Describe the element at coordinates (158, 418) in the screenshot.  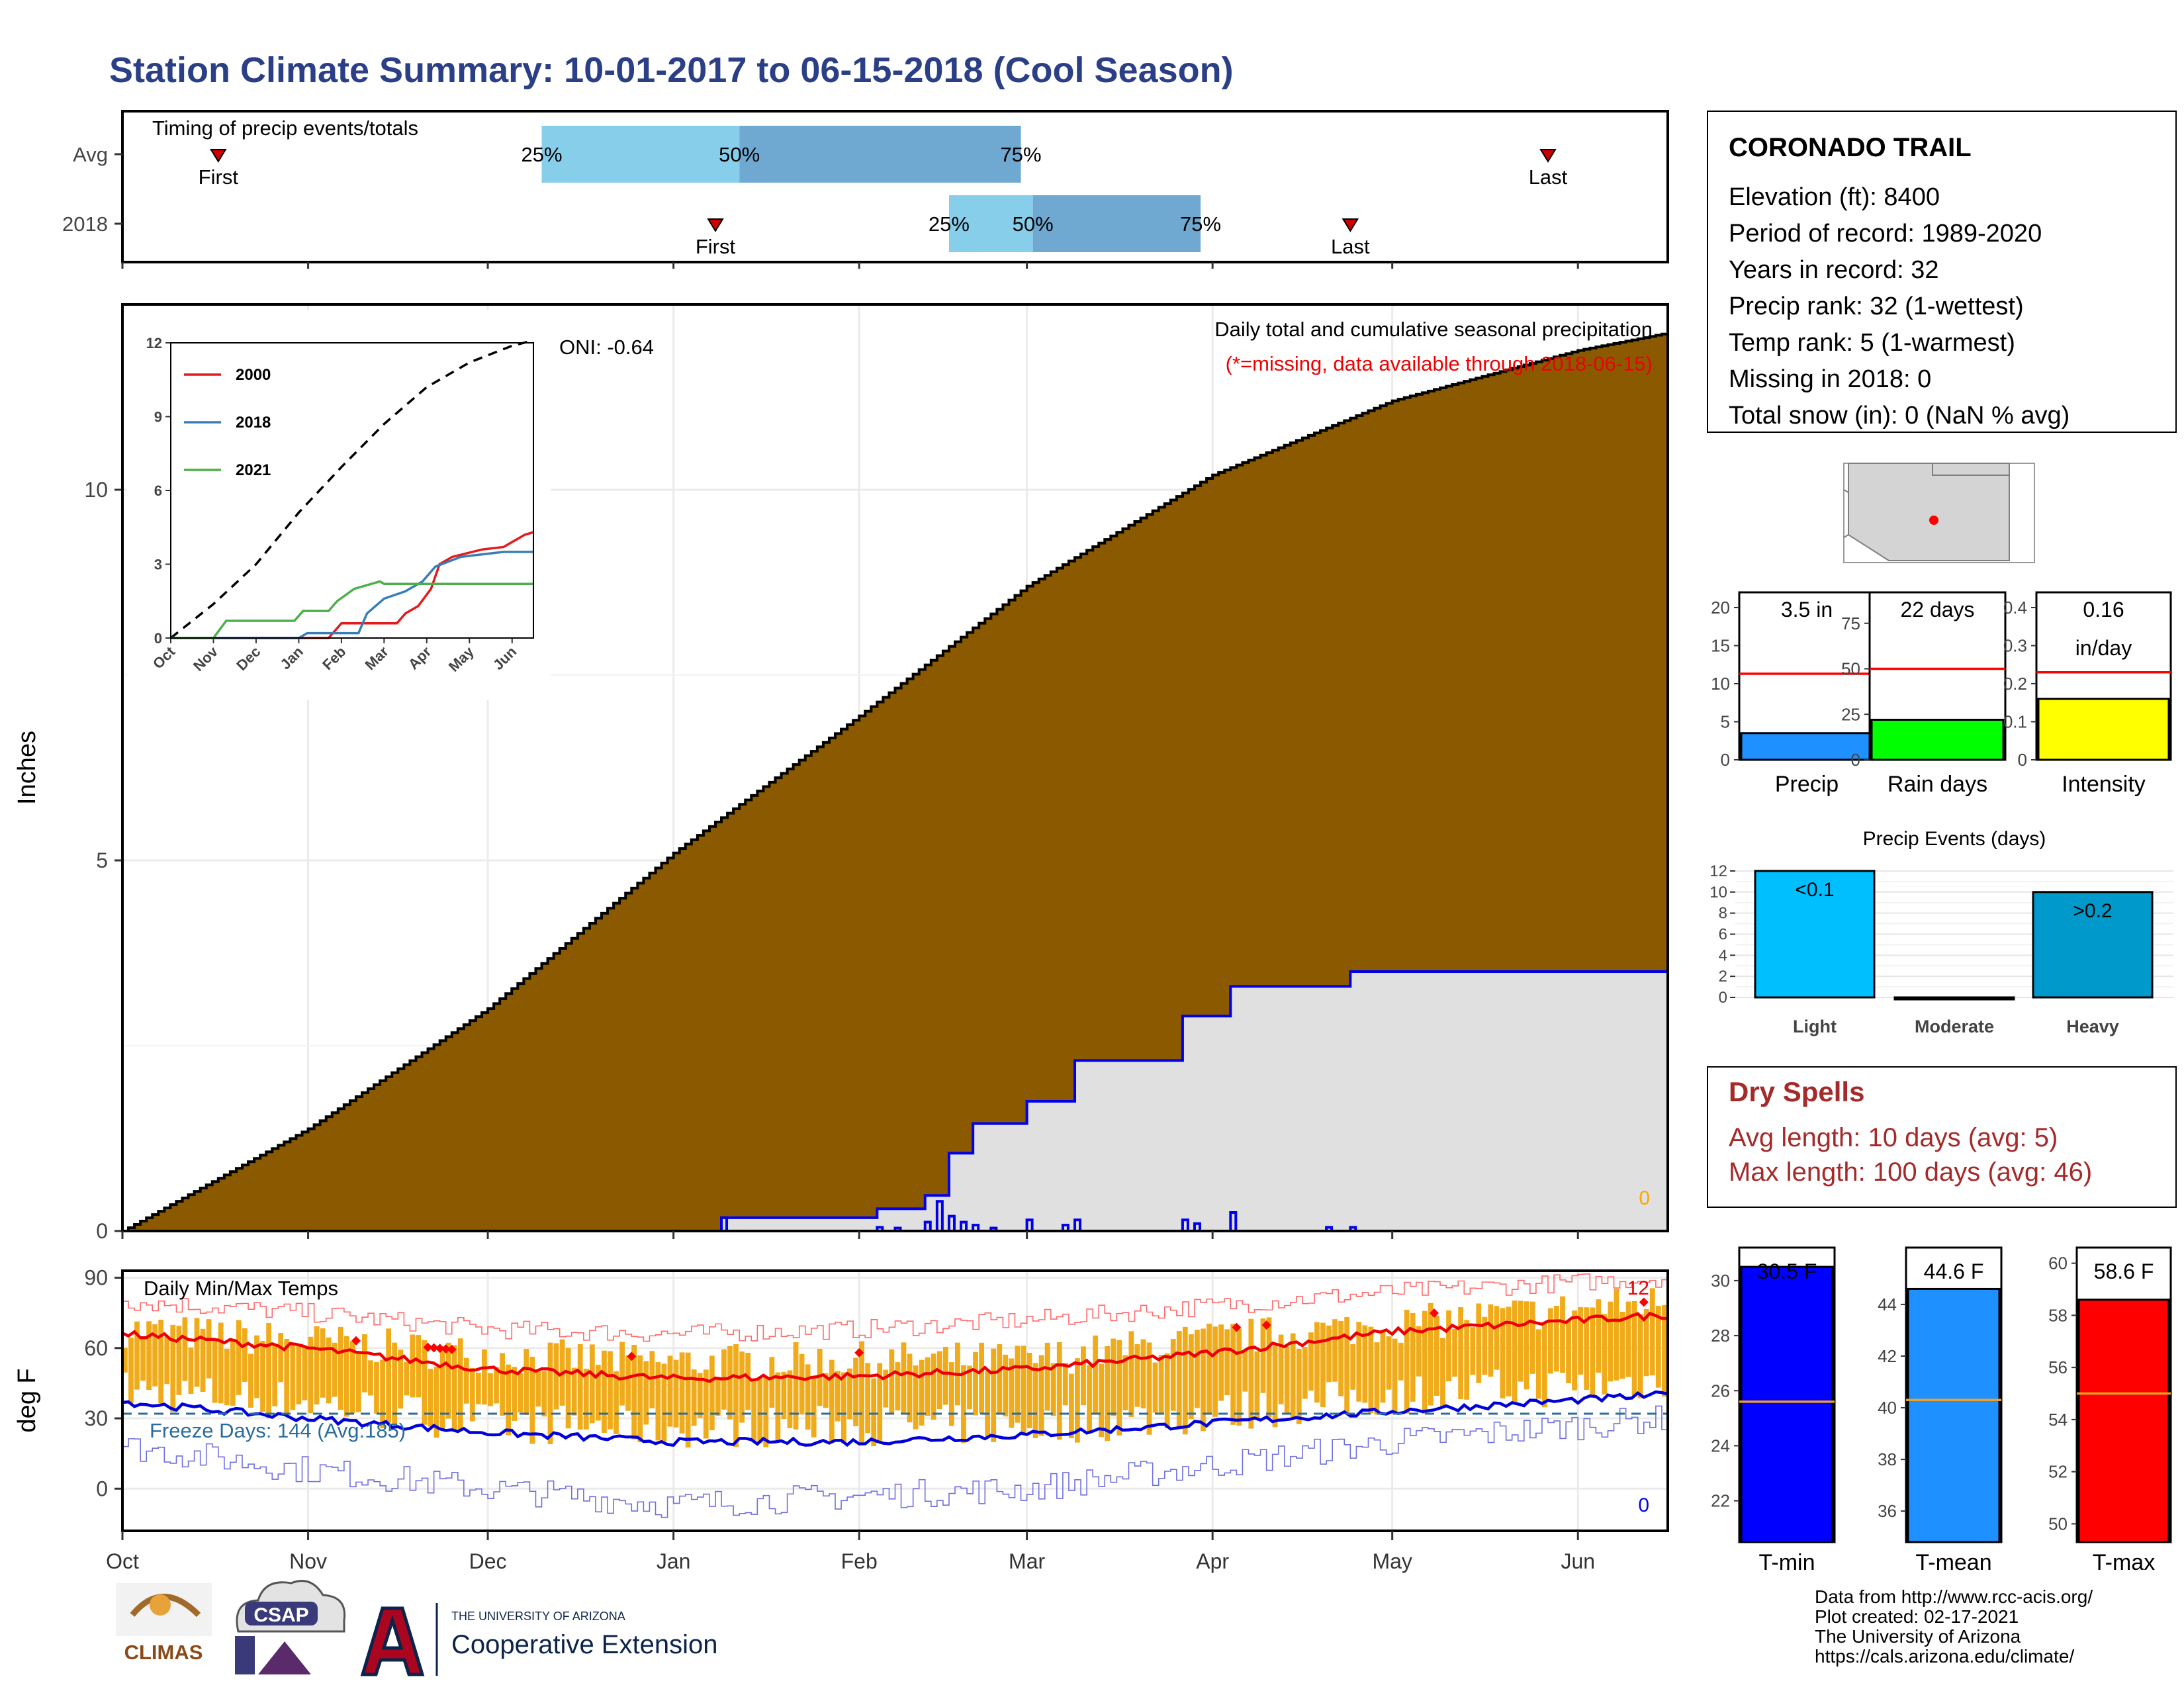
I see `inset-y-tick-label: 9` at that location.